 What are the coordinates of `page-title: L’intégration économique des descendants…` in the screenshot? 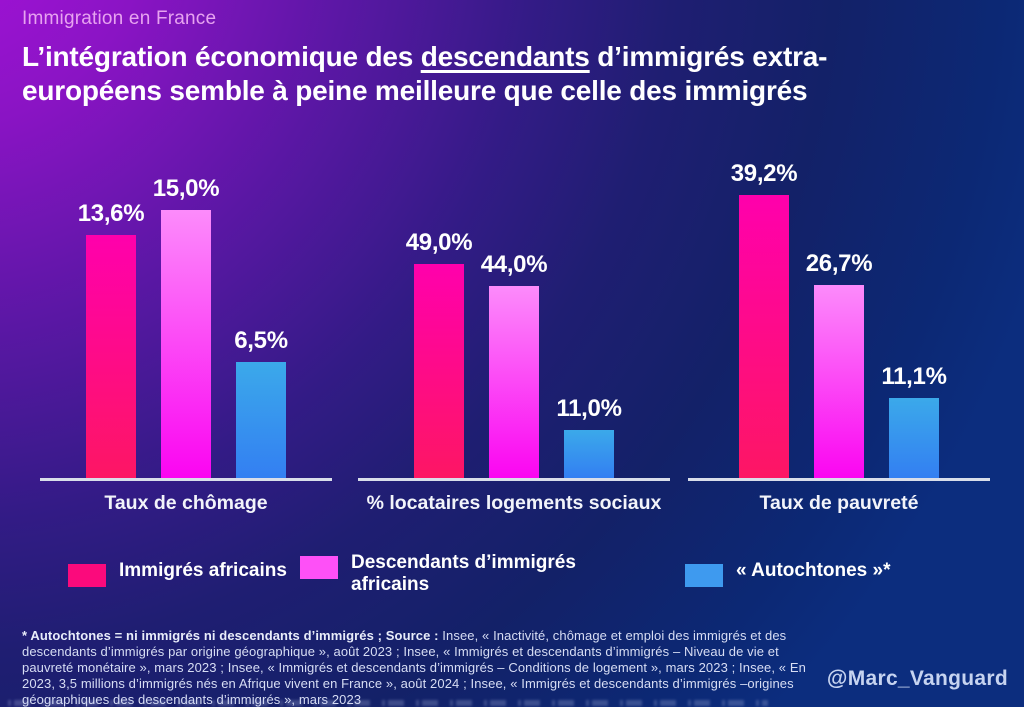 It's located at (489, 73).